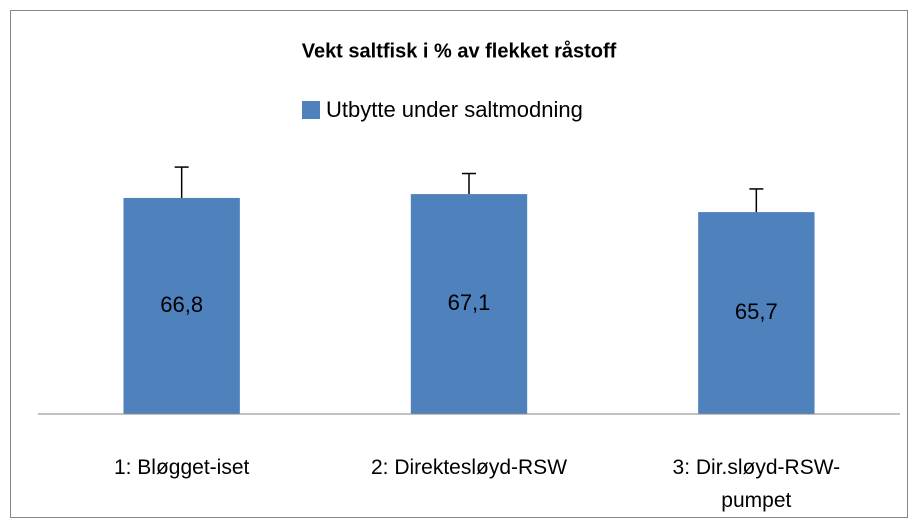 The height and width of the screenshot is (528, 918). What do you see at coordinates (459, 50) in the screenshot?
I see `chart-title: Vekt saltfisk i % av flekket råstoff` at bounding box center [459, 50].